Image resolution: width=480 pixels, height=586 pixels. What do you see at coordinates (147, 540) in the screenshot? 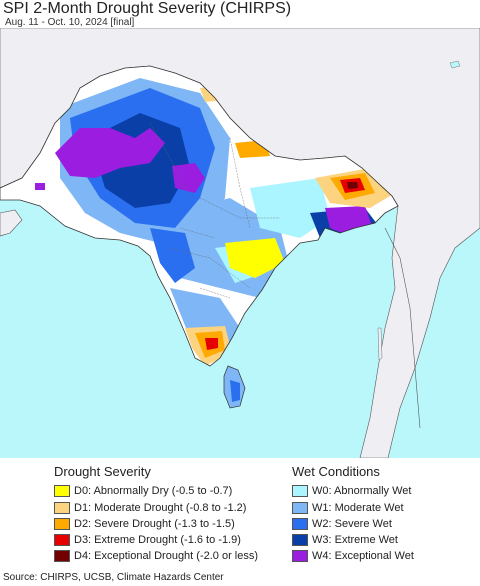
I see `legend-item-d3: D3: Extreme Drought (-1.6 to -1.9)` at bounding box center [147, 540].